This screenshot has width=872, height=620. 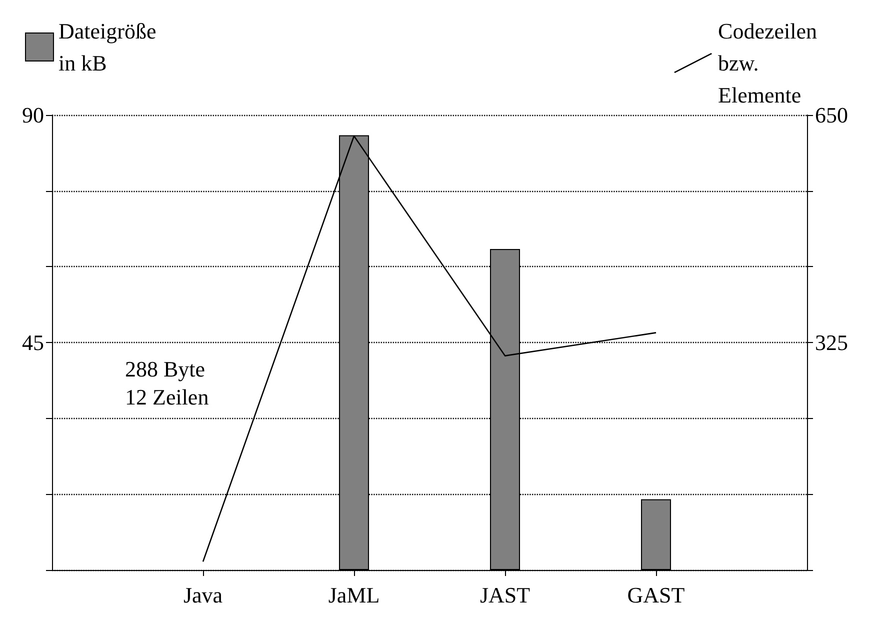 I want to click on x-tick-label: GAST, so click(x=656, y=595).